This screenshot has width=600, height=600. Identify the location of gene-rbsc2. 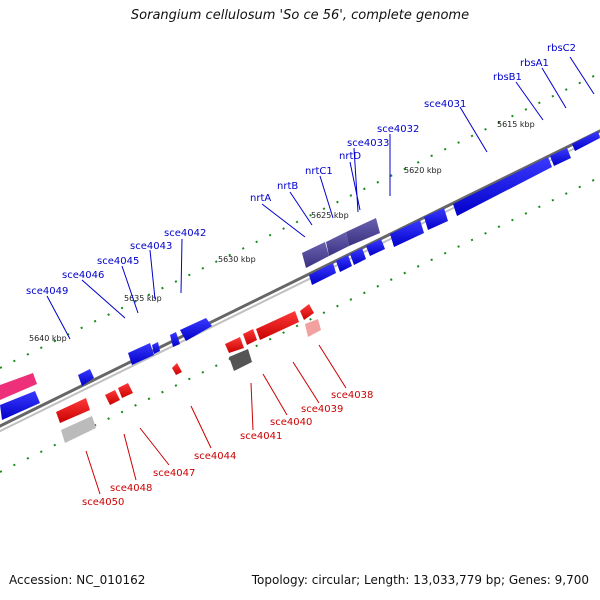
(586, 141).